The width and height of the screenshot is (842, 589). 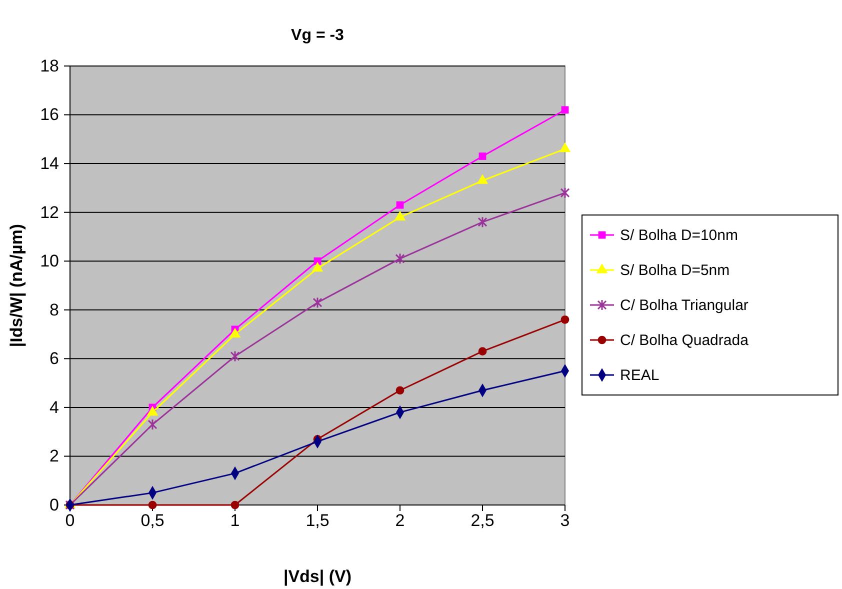 I want to click on x-tick-label: 2,5, so click(x=482, y=520).